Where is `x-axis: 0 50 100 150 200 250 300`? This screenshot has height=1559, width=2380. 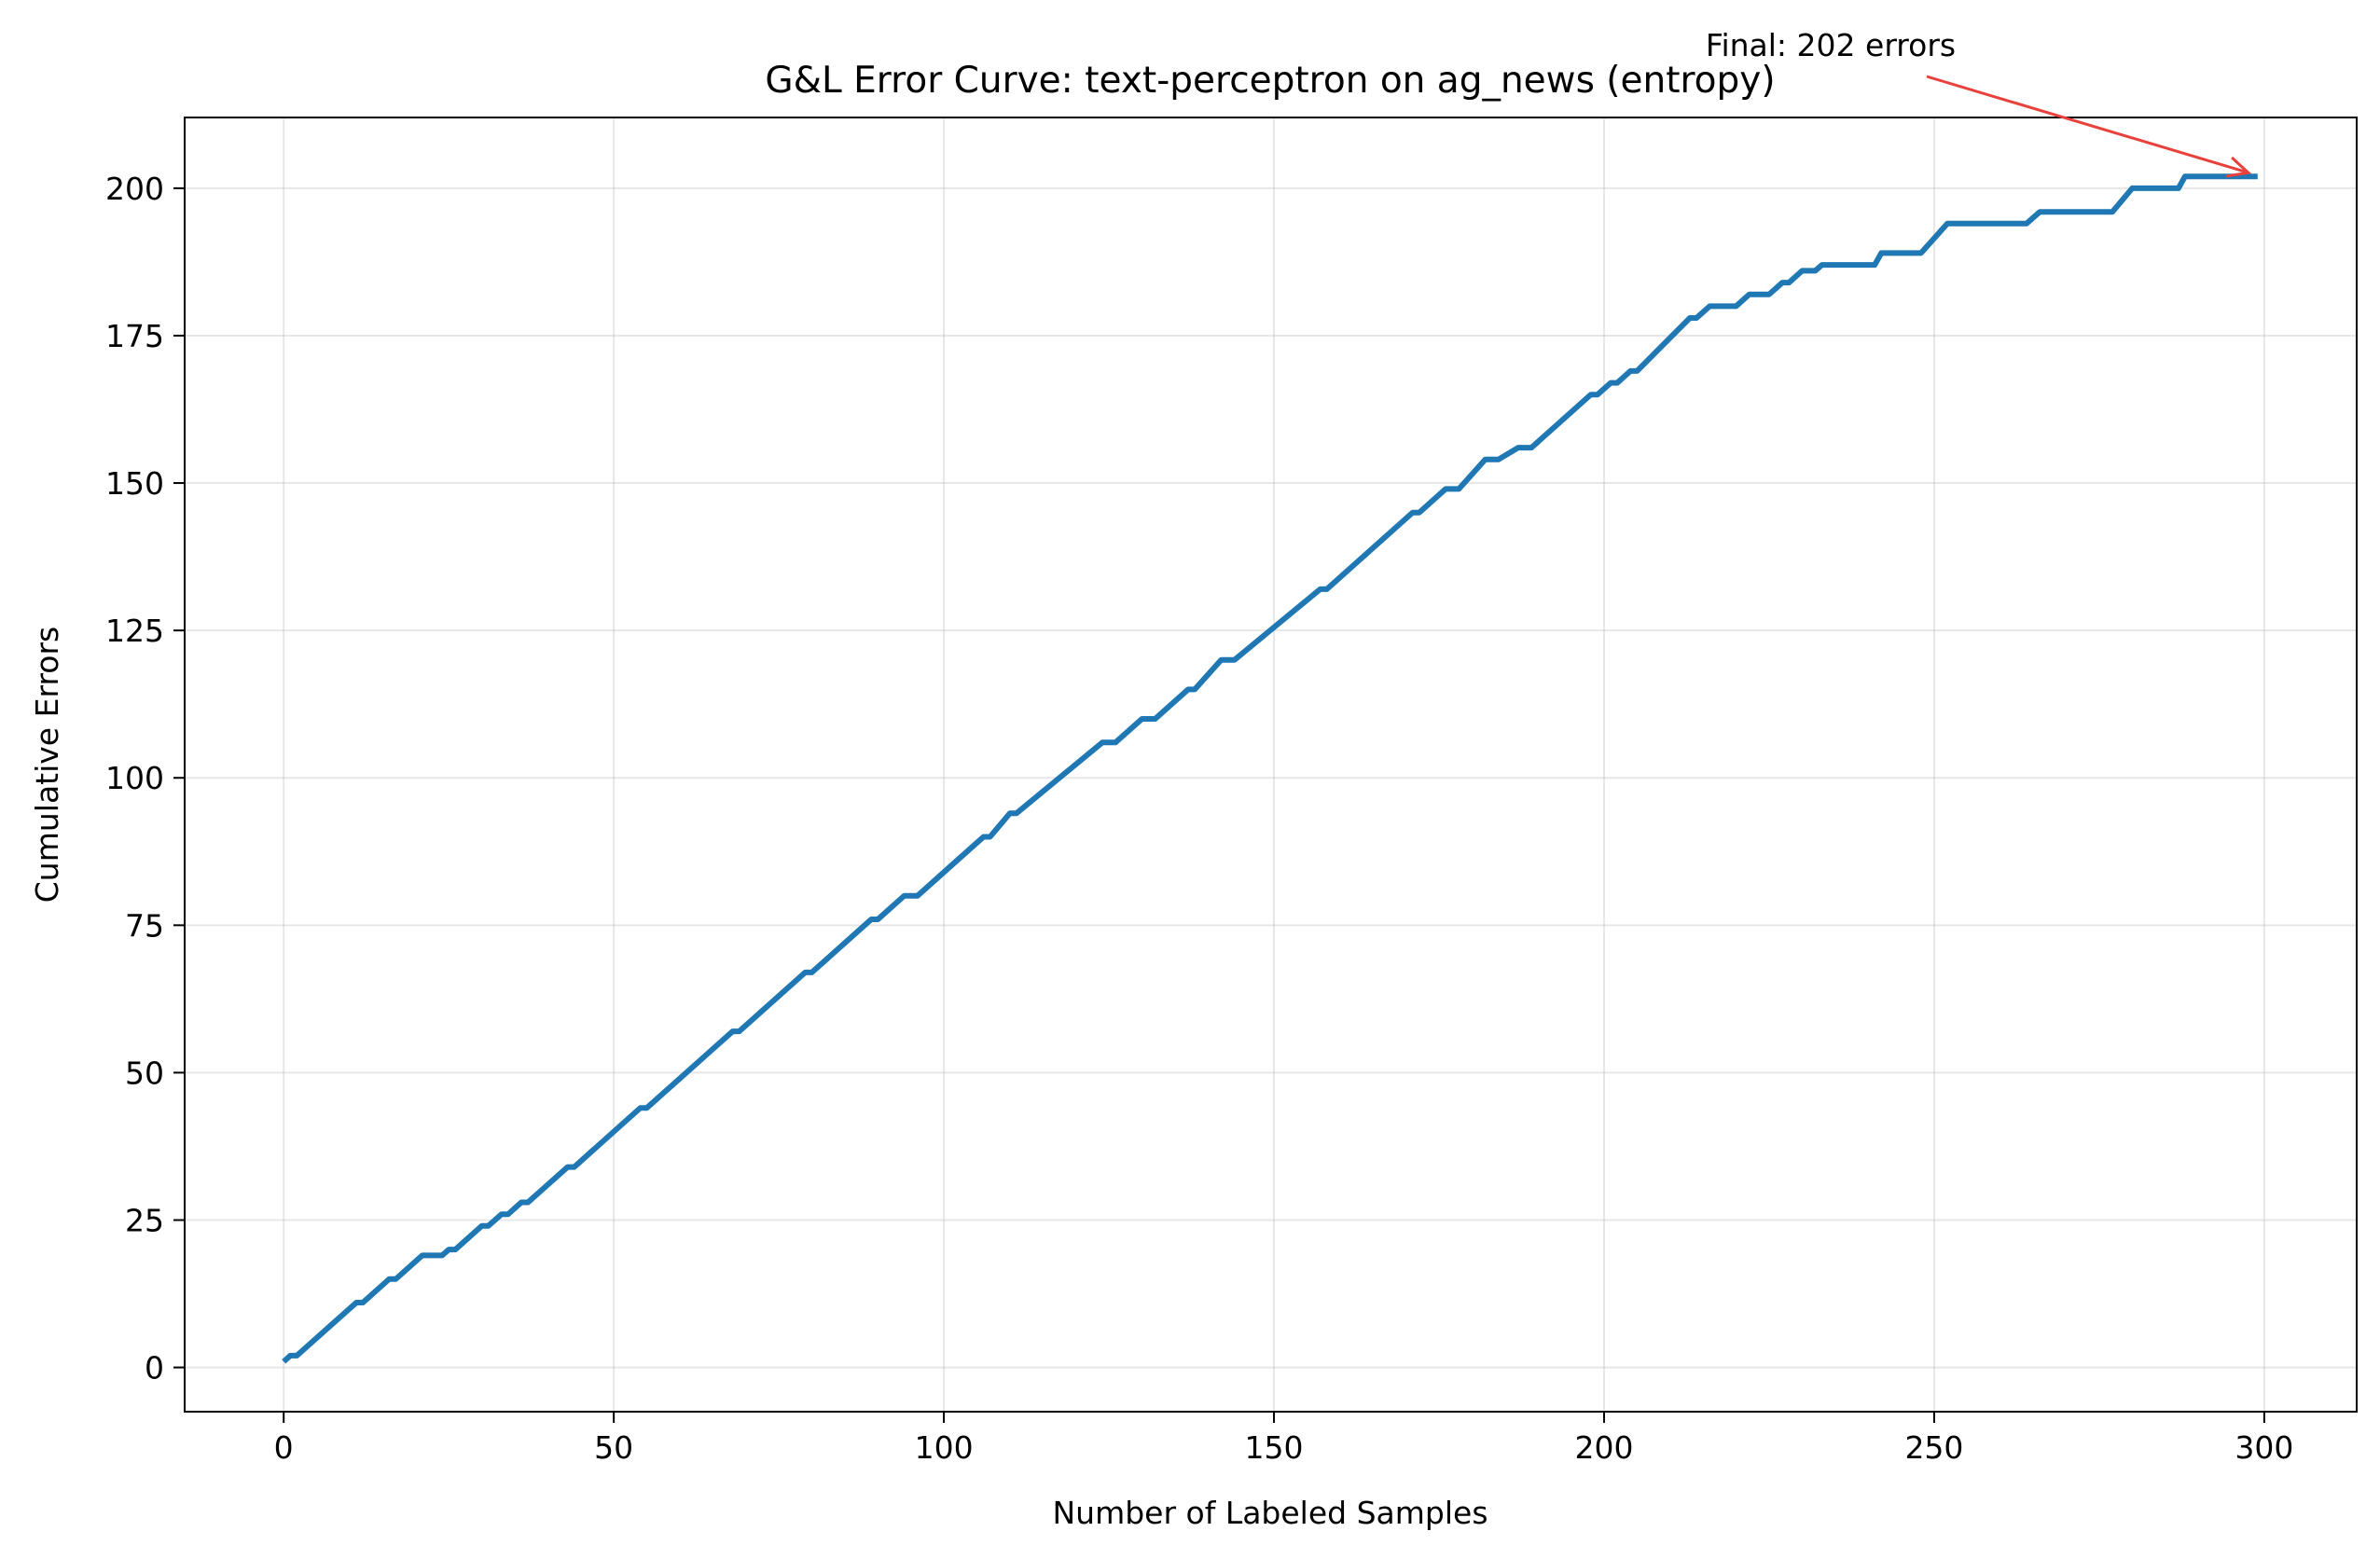 x-axis: 0 50 100 150 200 250 300 is located at coordinates (1283, 1439).